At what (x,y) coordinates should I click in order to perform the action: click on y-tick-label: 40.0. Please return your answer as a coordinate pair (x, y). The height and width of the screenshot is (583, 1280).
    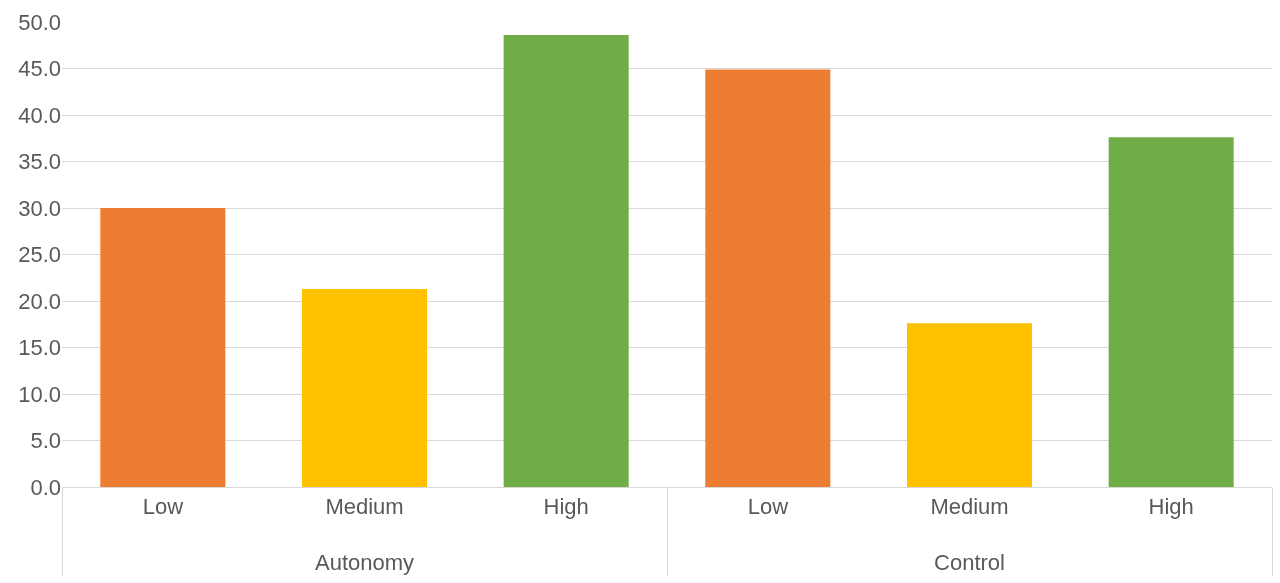
    Looking at the image, I should click on (39, 115).